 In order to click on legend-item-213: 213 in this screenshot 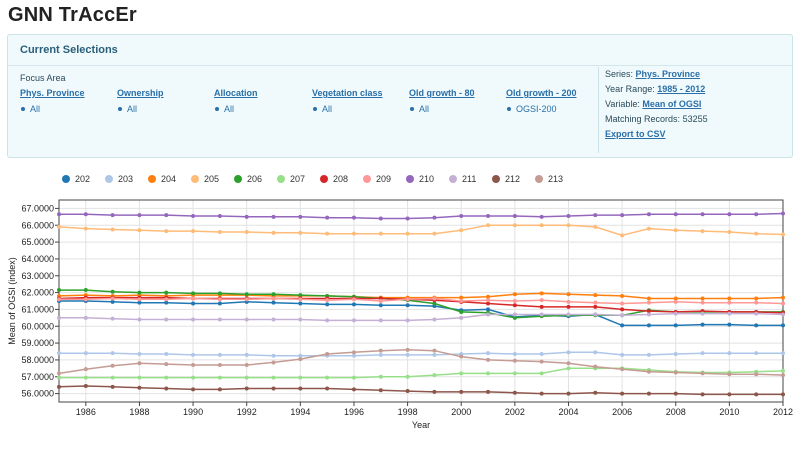, I will do `click(549, 179)`.